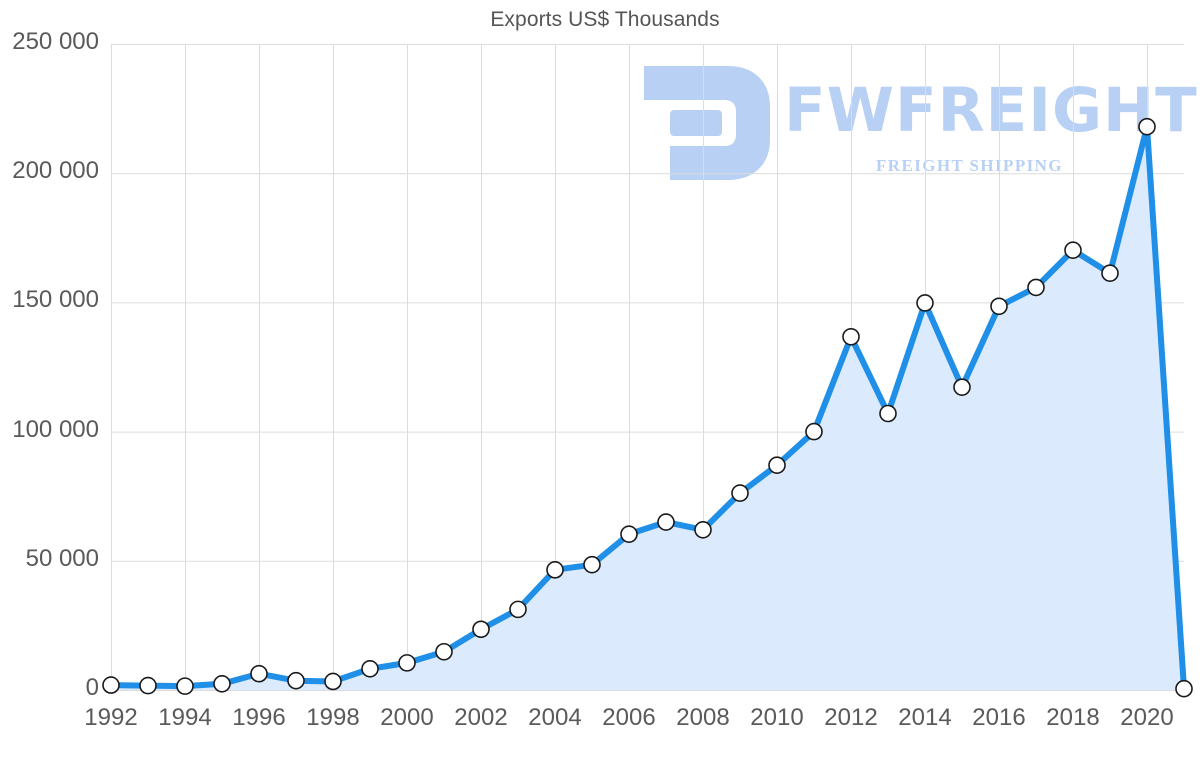 The width and height of the screenshot is (1200, 763). What do you see at coordinates (259, 717) in the screenshot?
I see `x-axis-tick-label: 1996` at bounding box center [259, 717].